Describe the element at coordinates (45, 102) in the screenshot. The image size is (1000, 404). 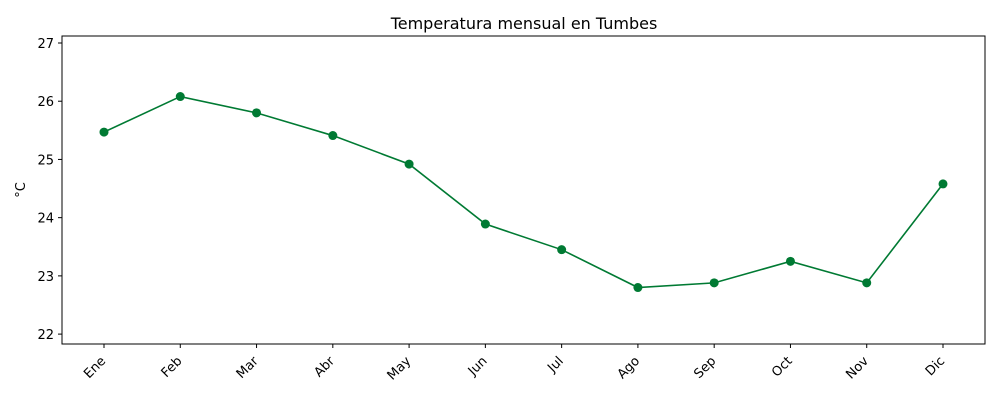
I see `y-tick-label: 26` at that location.